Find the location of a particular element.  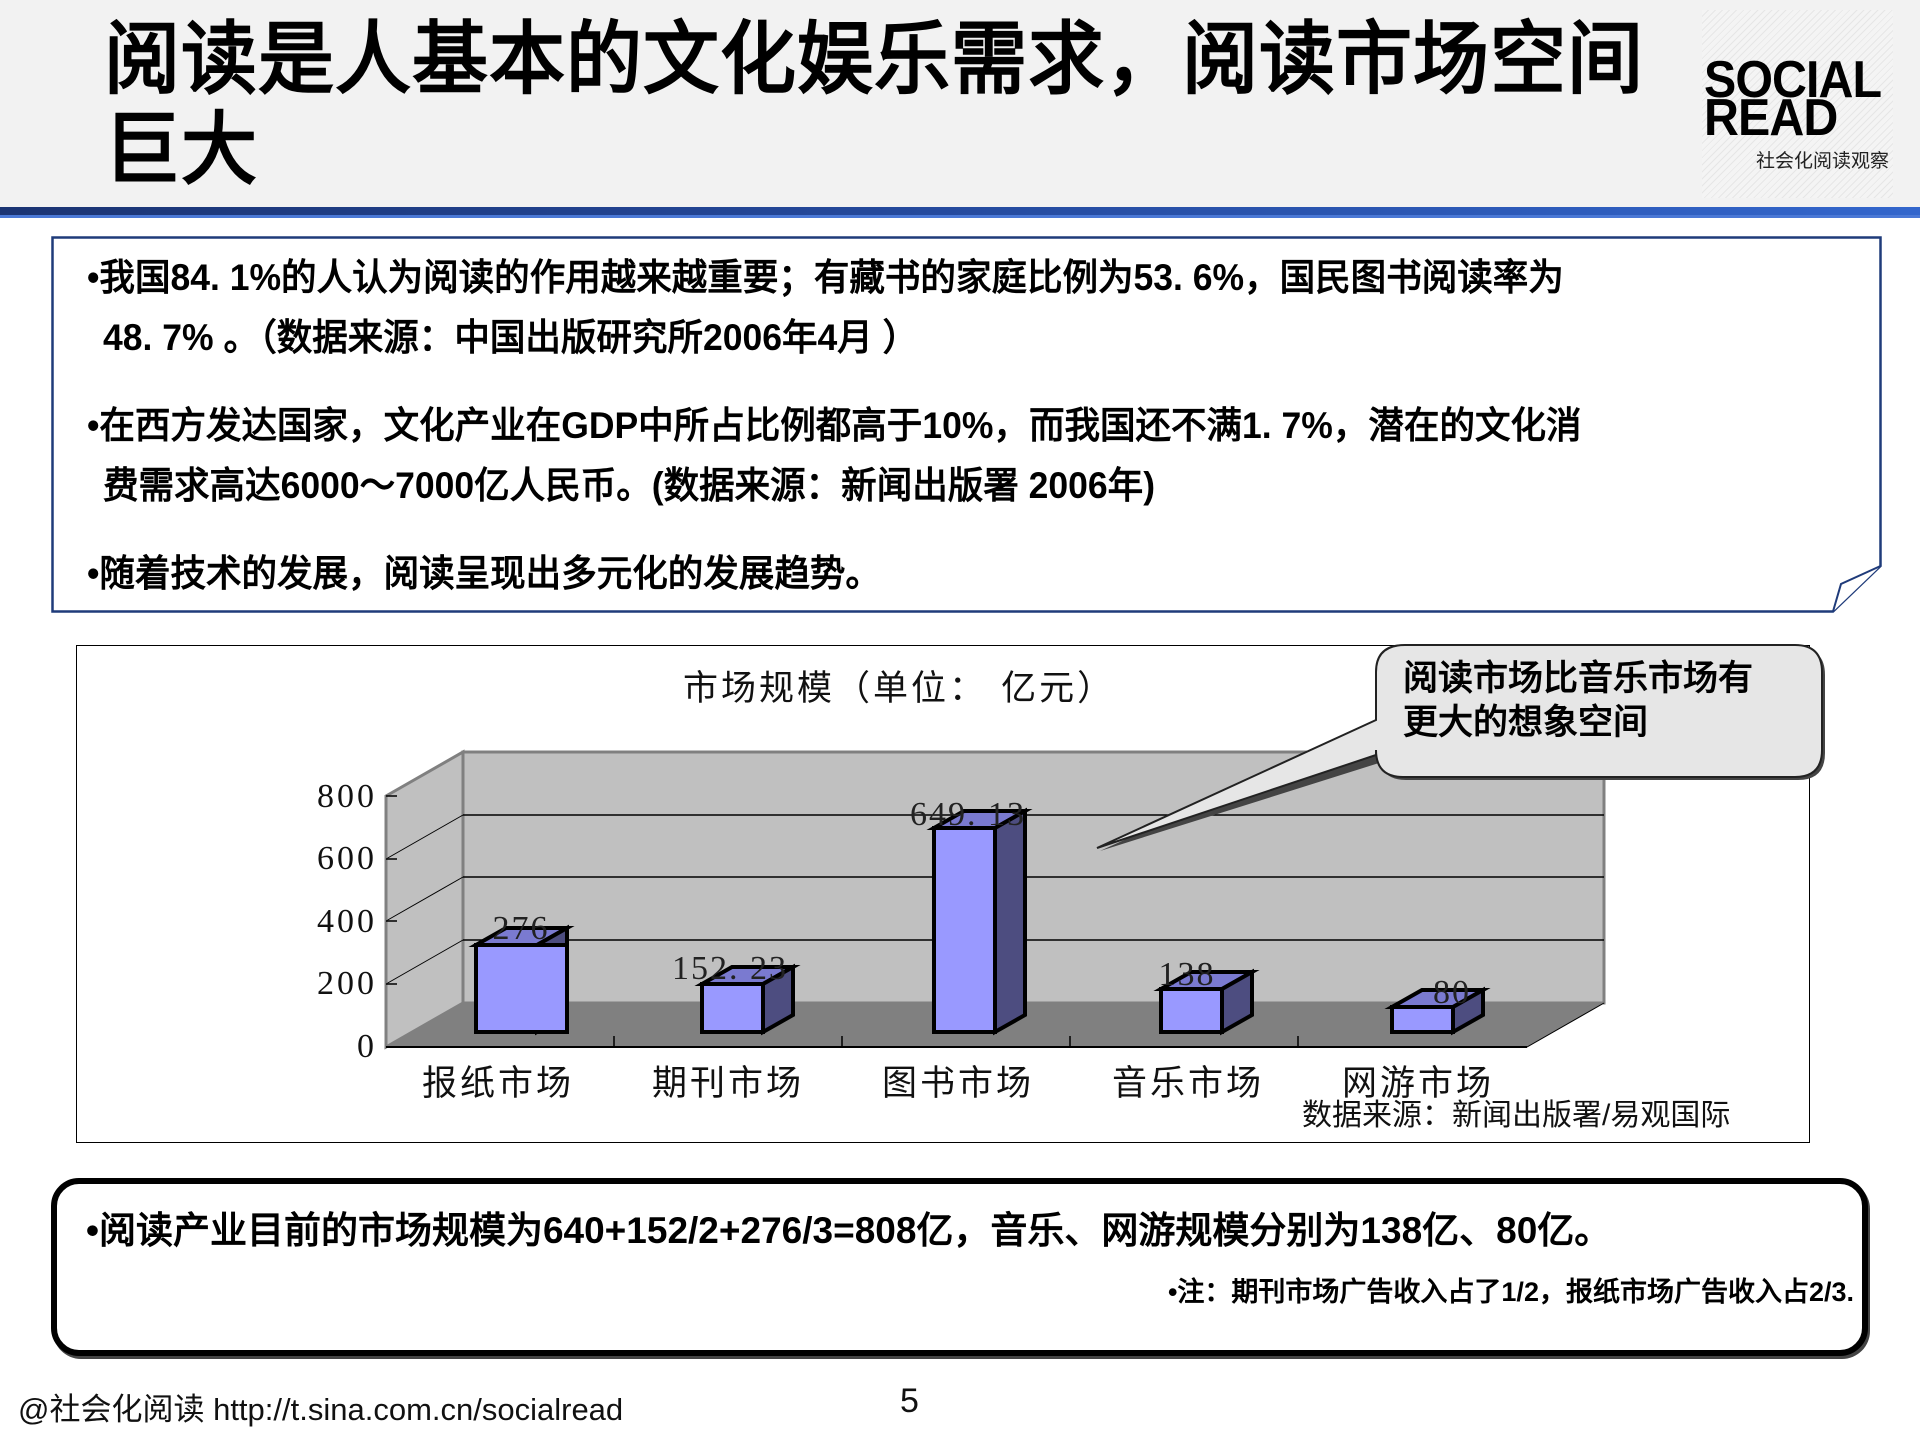

footer-credit: @社会化阅读 http://t.sina.com.cn/socialread is located at coordinates (321, 1409).